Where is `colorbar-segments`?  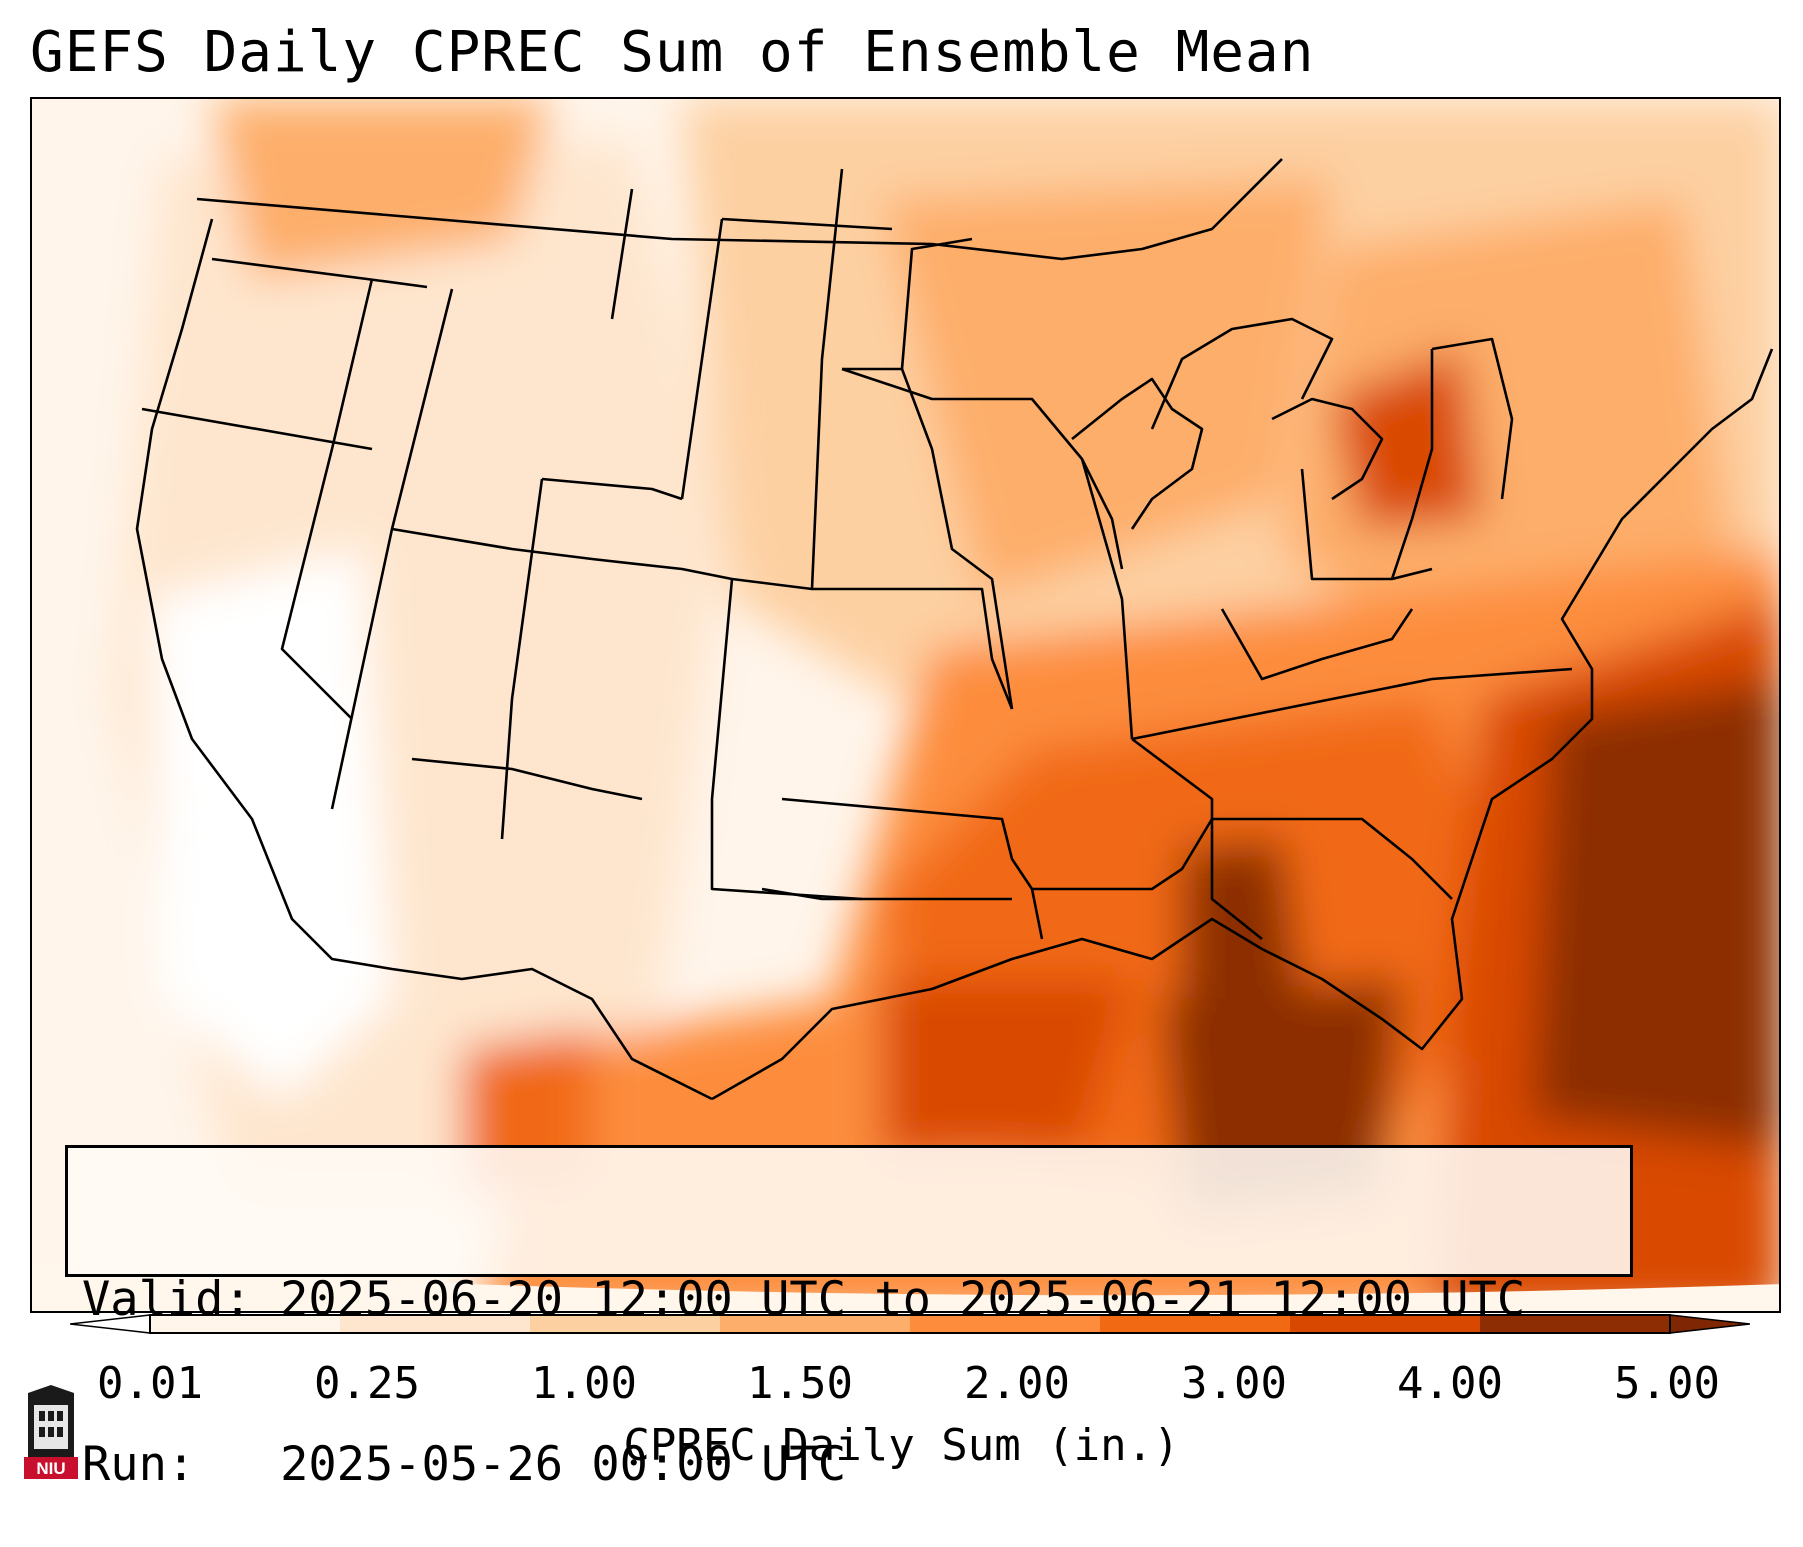
colorbar-segments is located at coordinates (910, 1324).